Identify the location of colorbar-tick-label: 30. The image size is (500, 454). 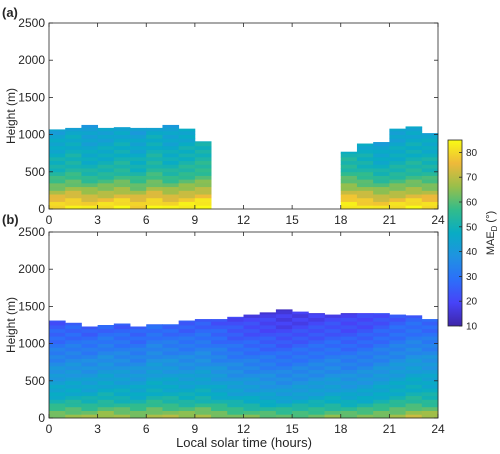
(472, 277).